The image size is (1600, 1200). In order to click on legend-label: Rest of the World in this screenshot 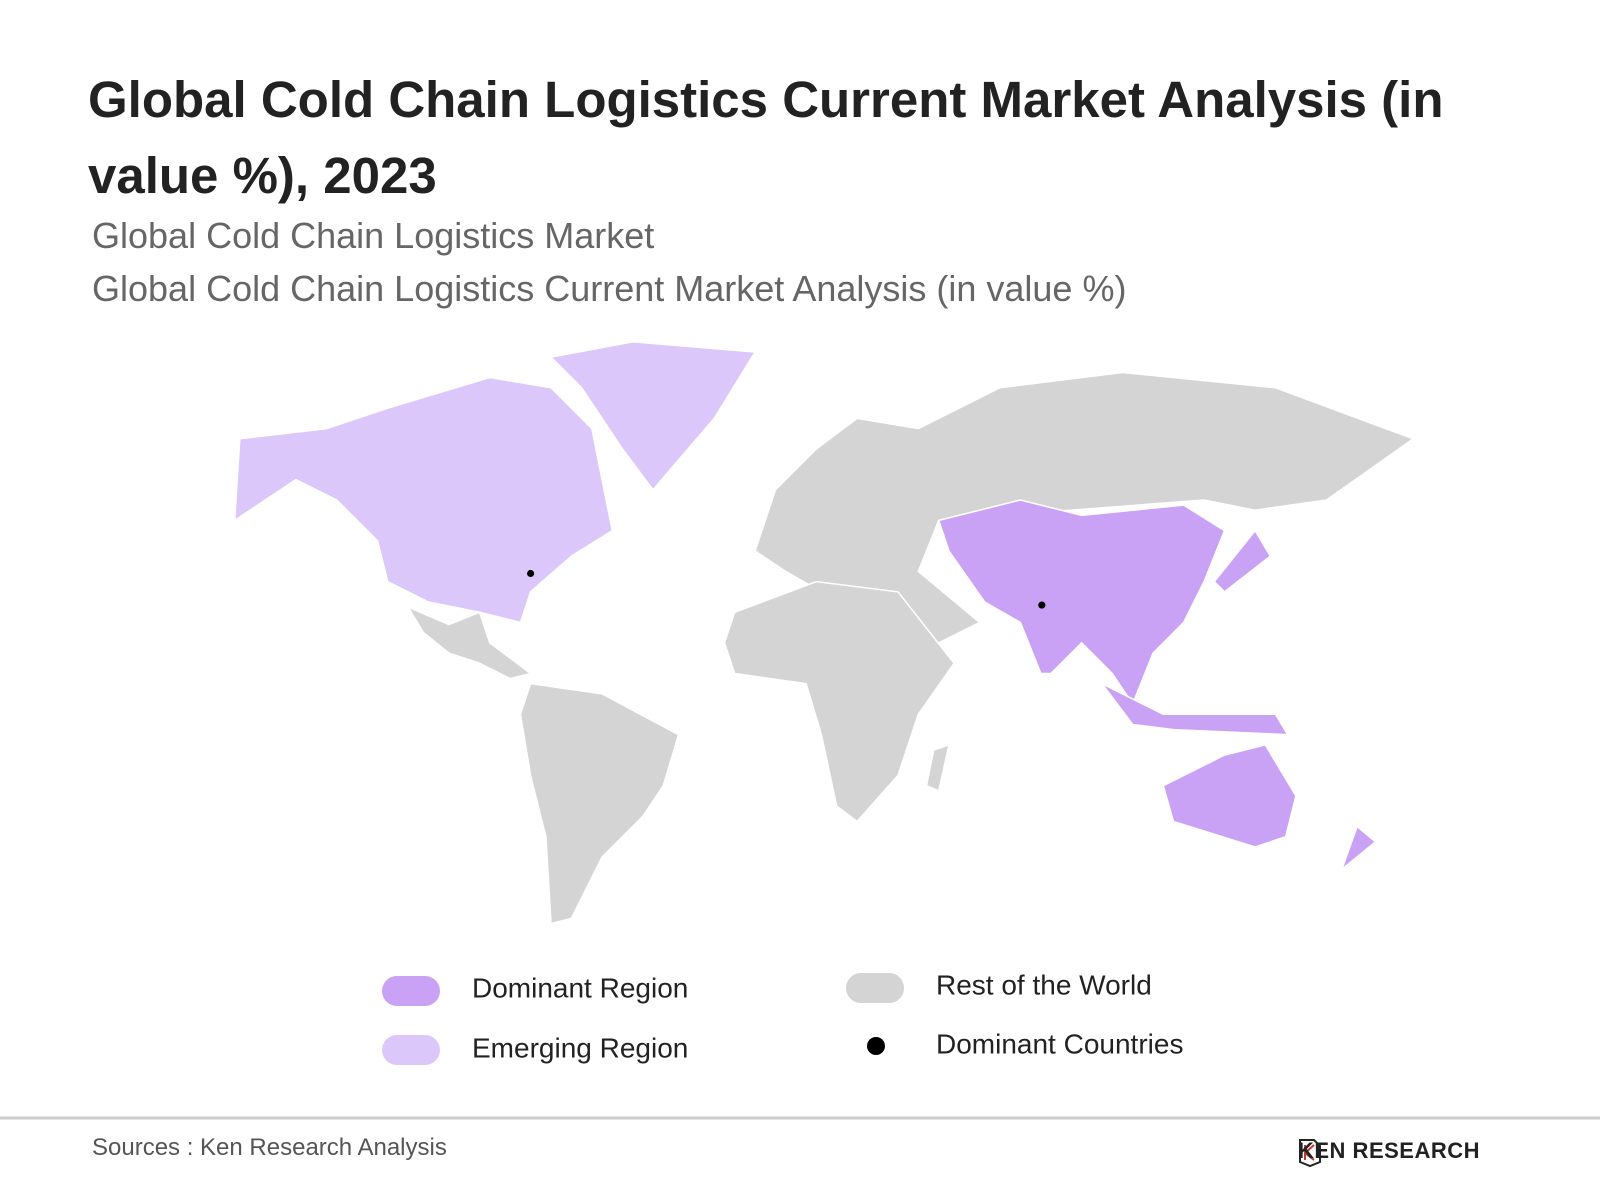, I will do `click(1044, 984)`.